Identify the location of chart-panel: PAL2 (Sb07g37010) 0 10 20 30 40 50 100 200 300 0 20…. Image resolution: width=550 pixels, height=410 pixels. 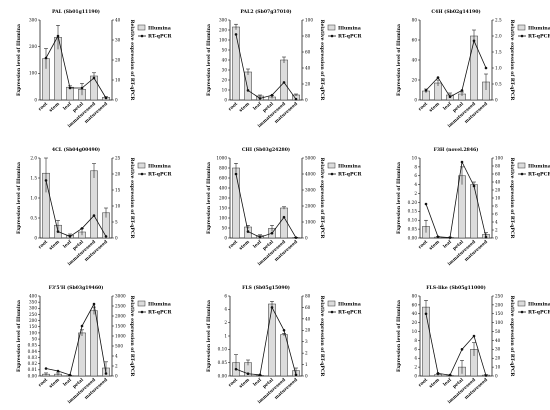
(284, 68).